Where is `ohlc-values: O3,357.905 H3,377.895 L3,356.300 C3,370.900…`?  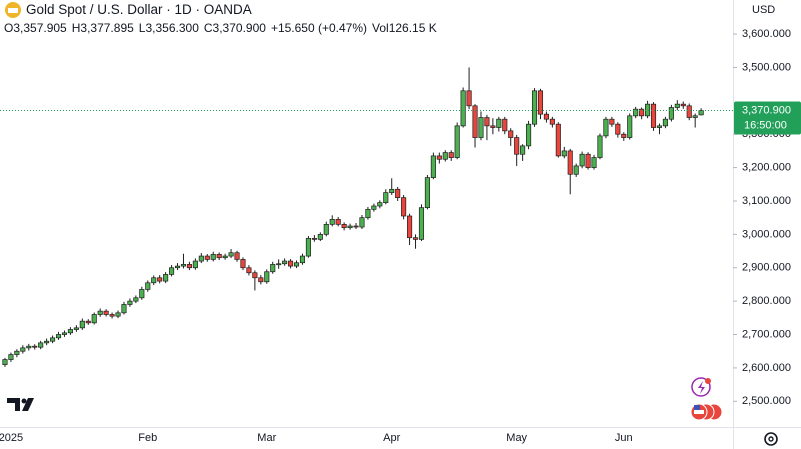
ohlc-values: O3,357.905 H3,377.895 L3,356.300 C3,370.900… is located at coordinates (220, 28).